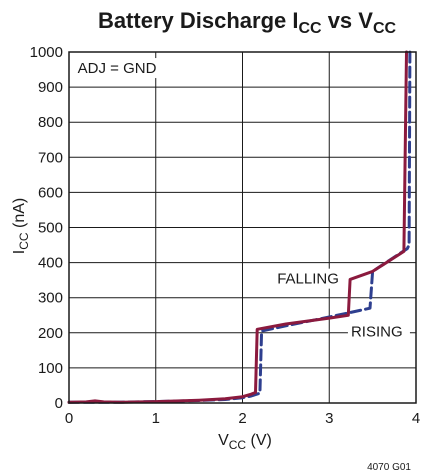 The height and width of the screenshot is (476, 426). I want to click on y-tick-label: 800, so click(50, 122).